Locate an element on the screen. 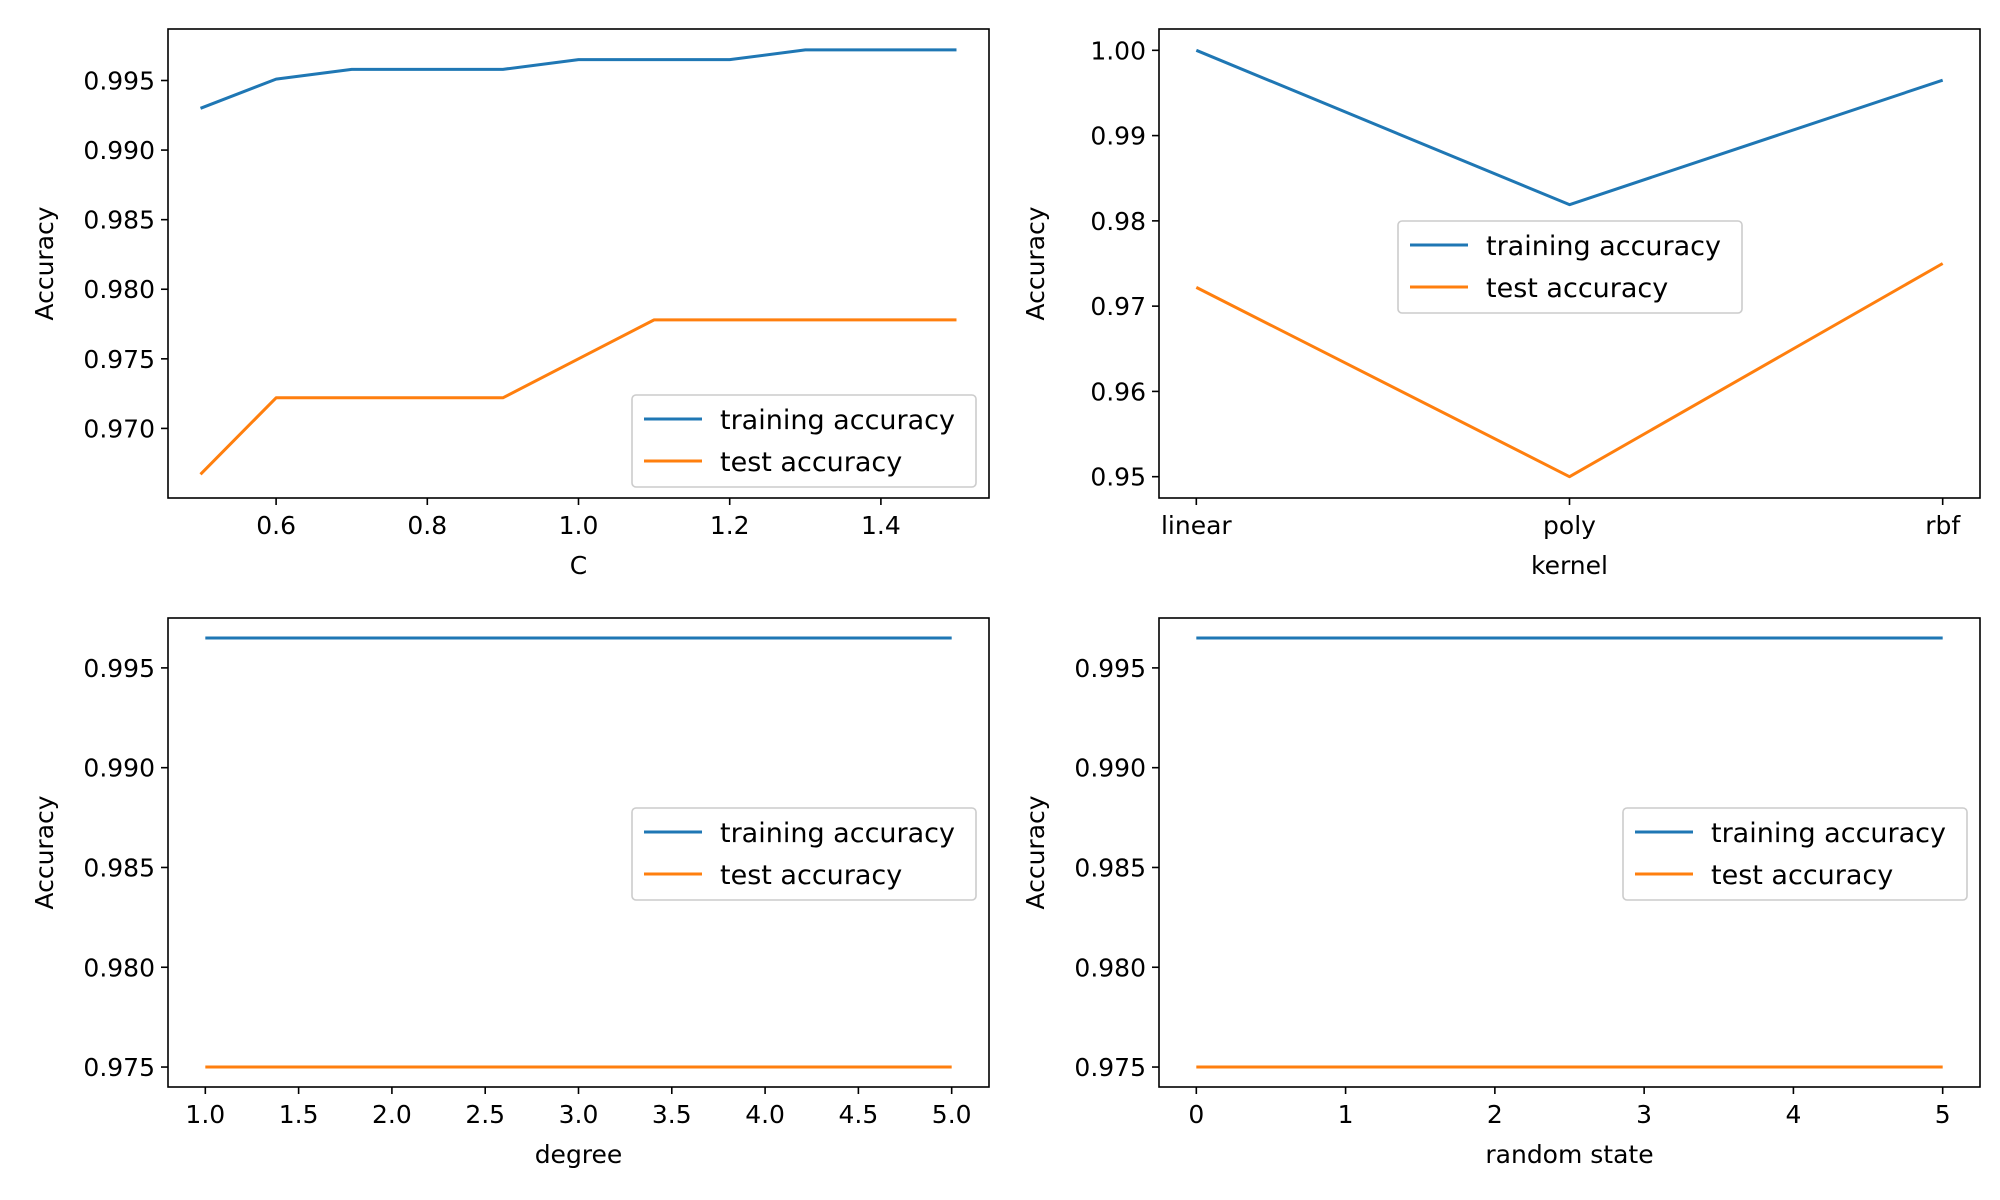 This screenshot has height=1200, width=2000. y-tick-label: 0.97 is located at coordinates (1118, 306).